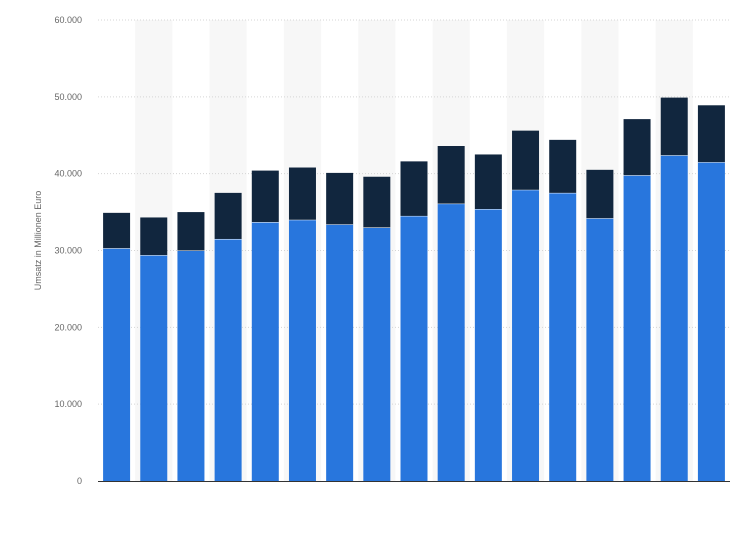 This screenshot has height=560, width=754. I want to click on y-tick-label: 30.000, so click(68, 251).